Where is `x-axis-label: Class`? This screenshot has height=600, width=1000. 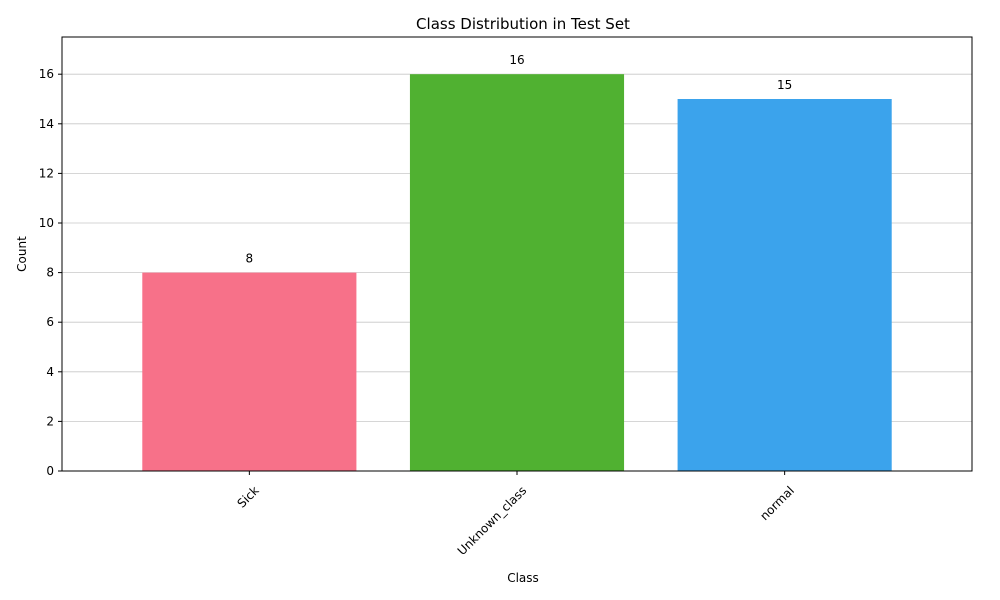
x-axis-label: Class is located at coordinates (523, 578).